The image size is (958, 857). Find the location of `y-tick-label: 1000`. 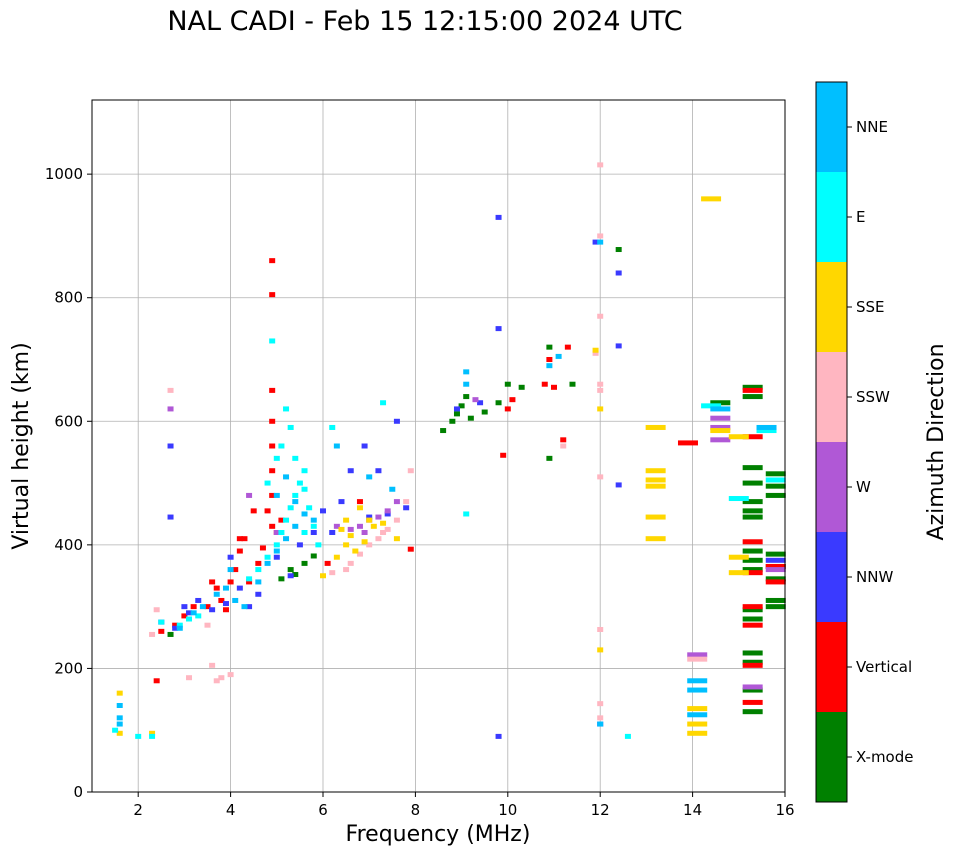

y-tick-label: 1000 is located at coordinates (64, 174).